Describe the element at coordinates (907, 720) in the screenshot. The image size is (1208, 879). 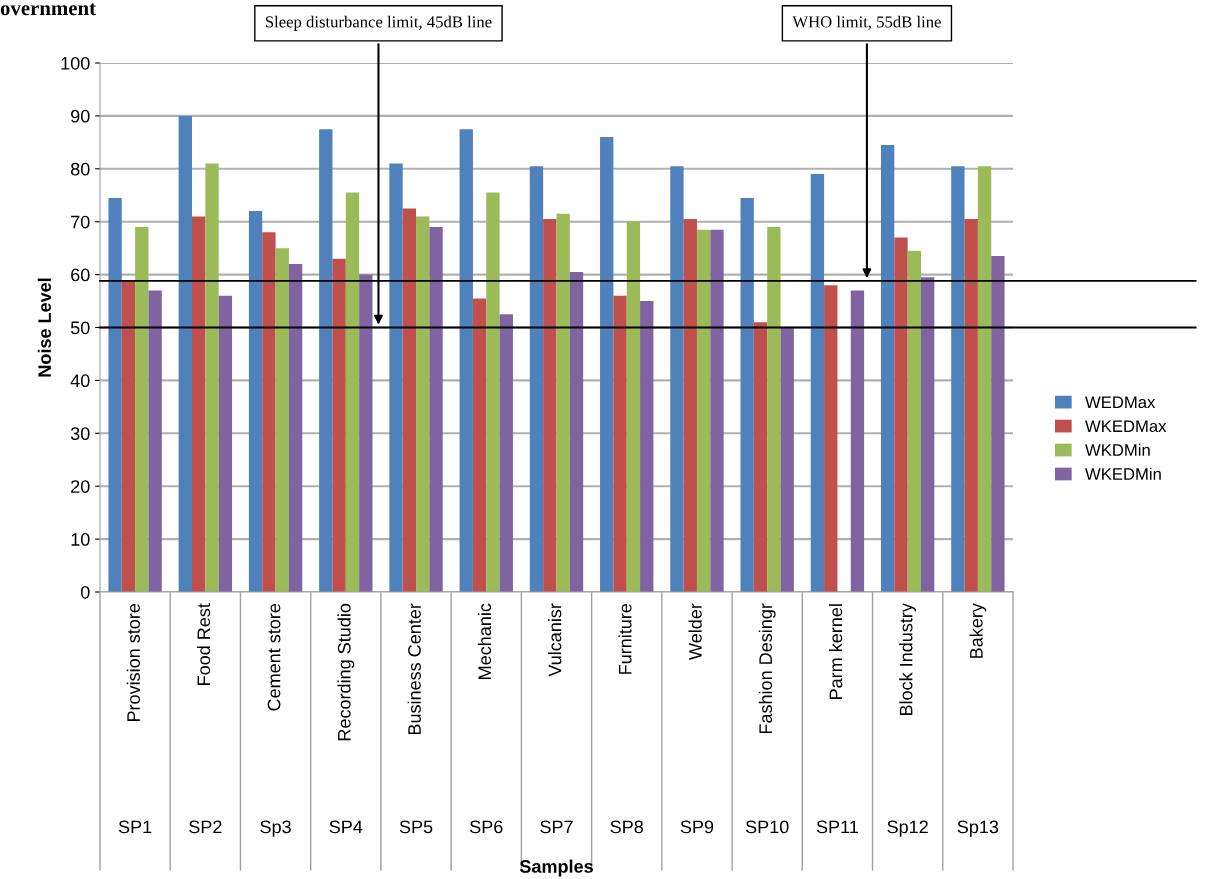
I see `category-label: Sp12 Block Industry` at that location.